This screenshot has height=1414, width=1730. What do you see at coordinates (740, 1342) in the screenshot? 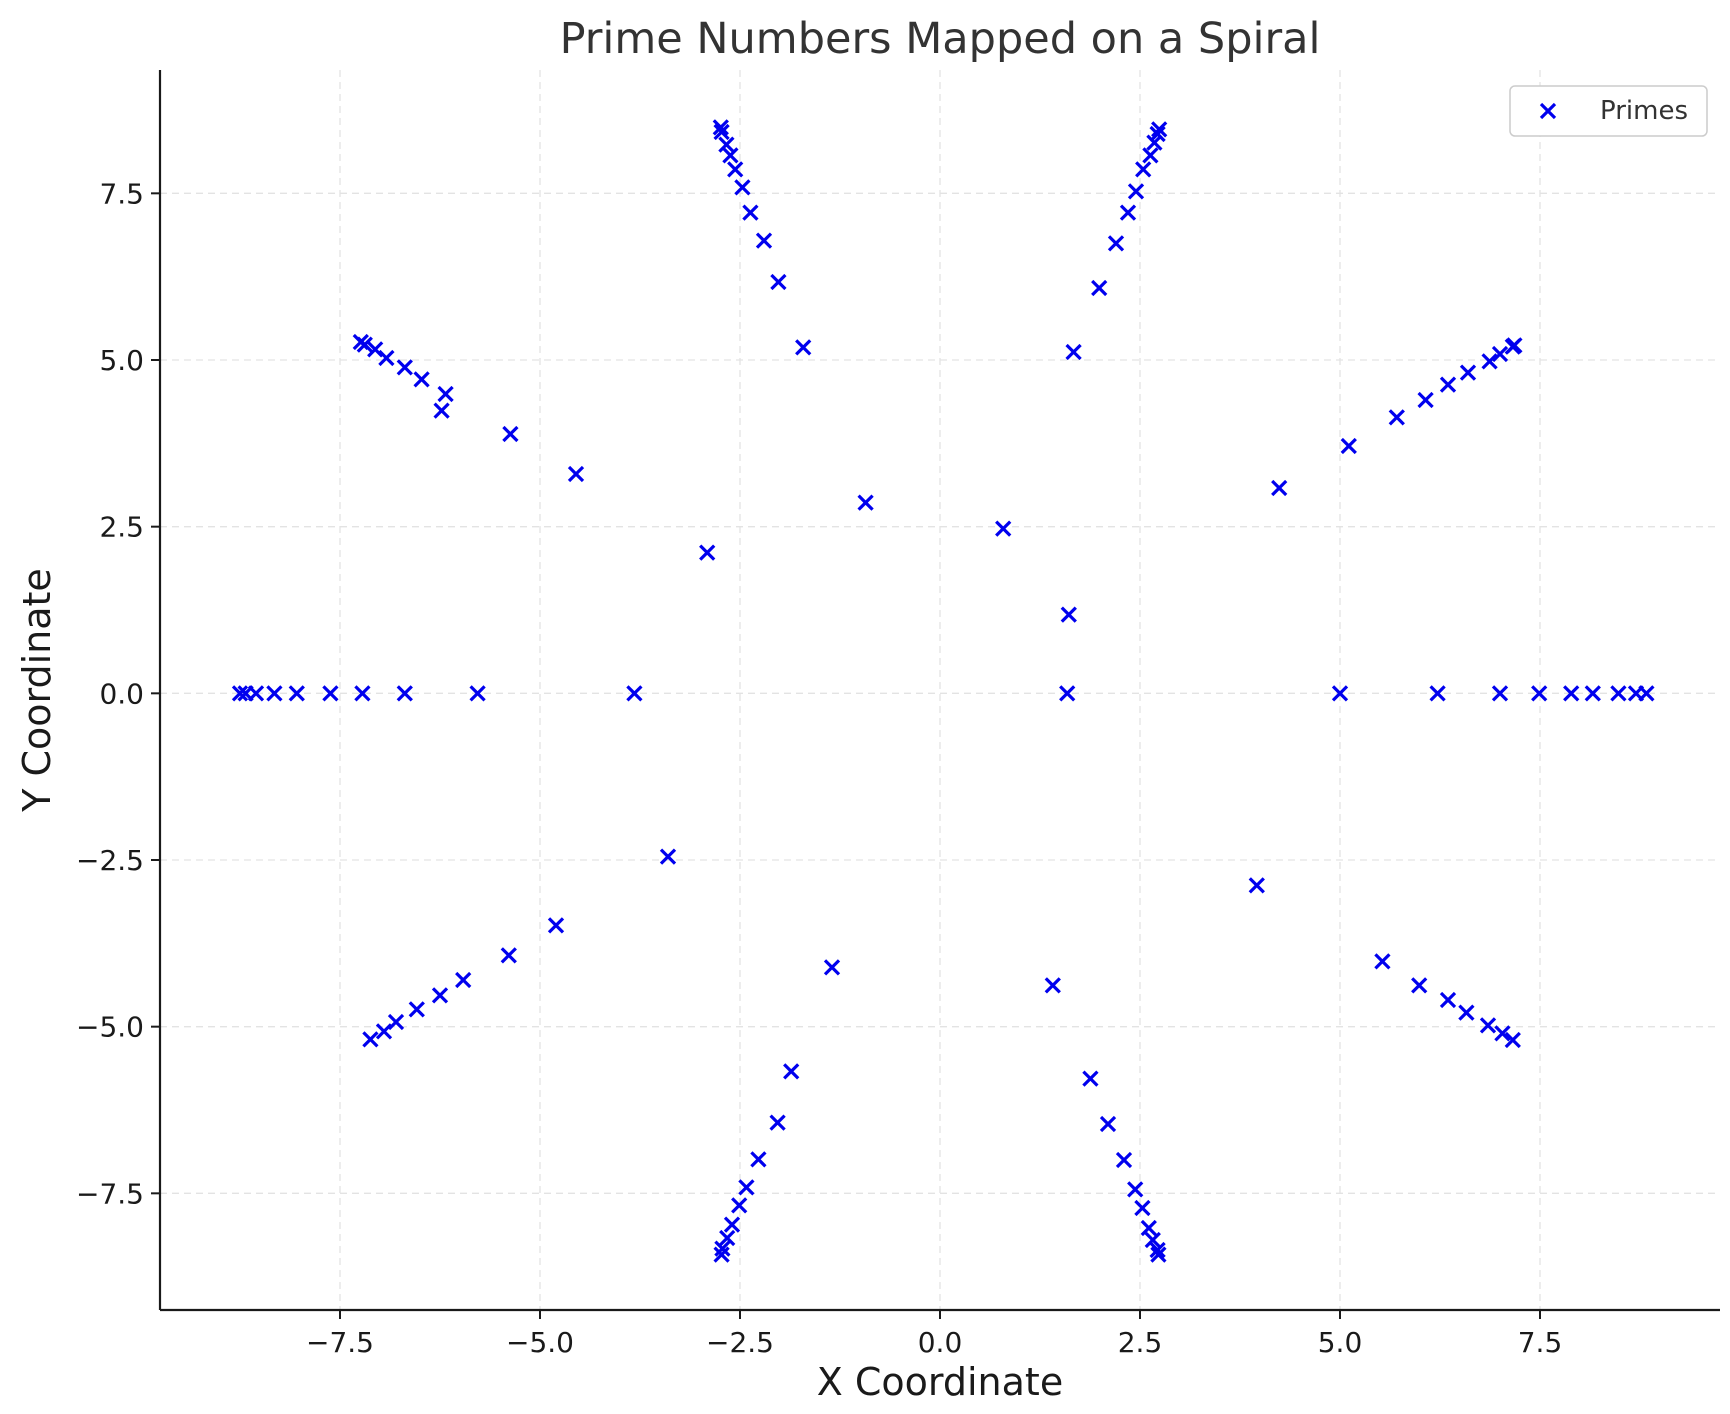
I see `x-tick-label: −2.5` at bounding box center [740, 1342].